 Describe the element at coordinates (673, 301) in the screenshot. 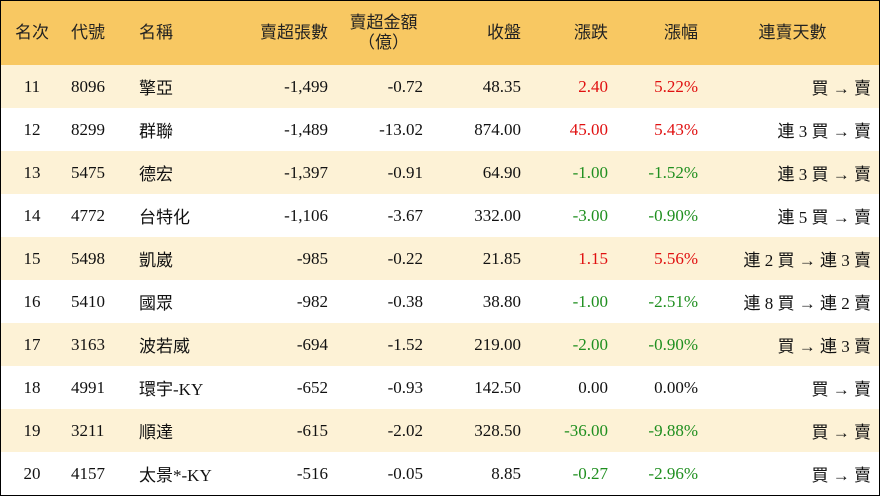

I see `table-cell: -2.51%` at that location.